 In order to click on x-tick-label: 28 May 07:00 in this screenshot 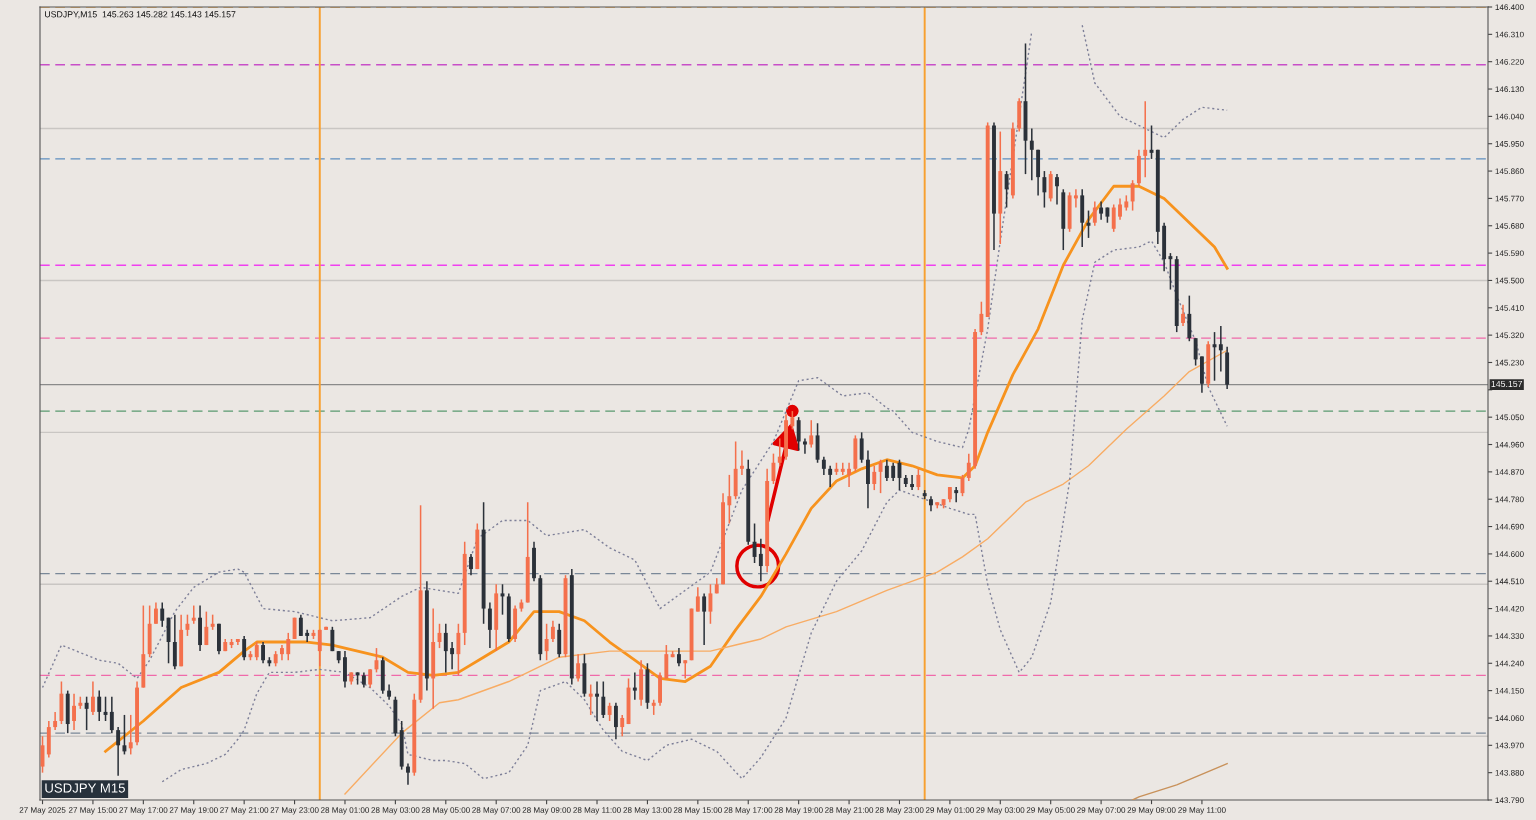, I will do `click(496, 811)`.